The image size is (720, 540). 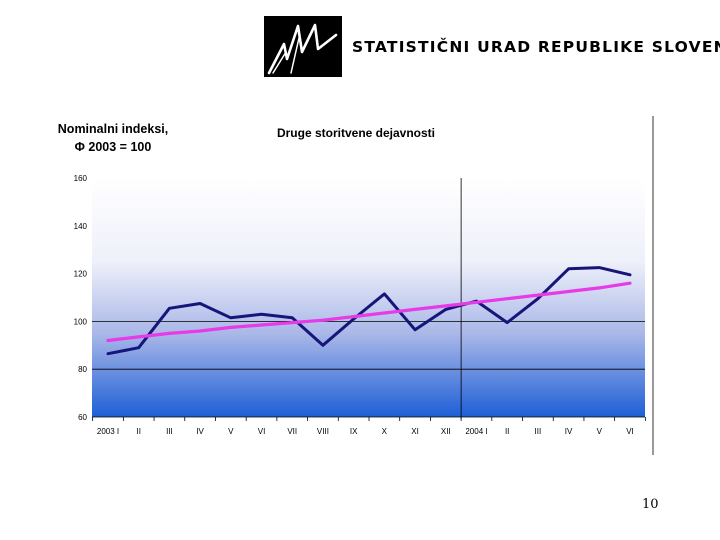 What do you see at coordinates (303, 46) in the screenshot?
I see `surs-logo-icon` at bounding box center [303, 46].